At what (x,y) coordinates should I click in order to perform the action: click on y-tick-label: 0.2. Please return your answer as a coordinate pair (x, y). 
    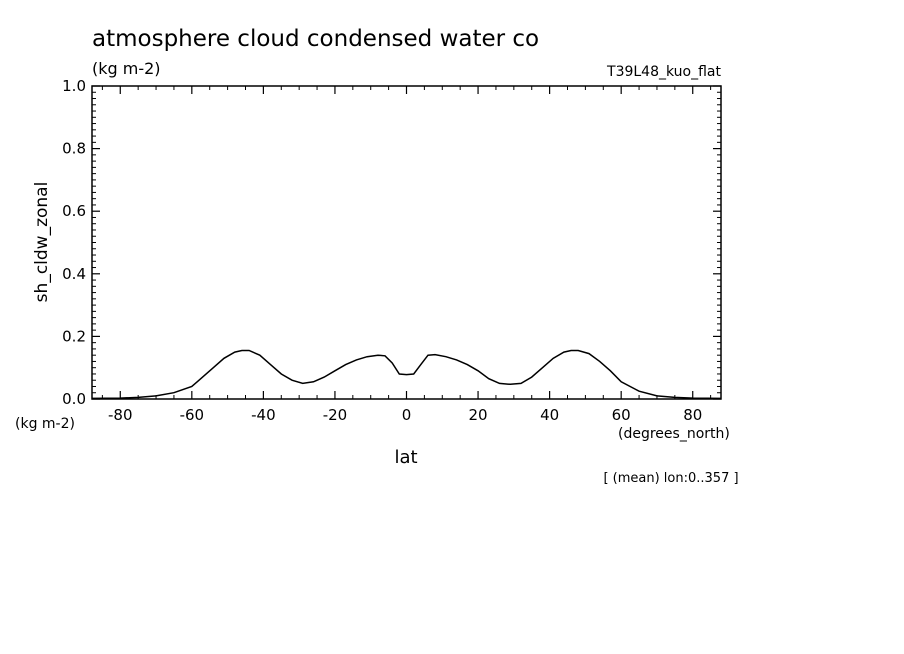
    Looking at the image, I should click on (74, 336).